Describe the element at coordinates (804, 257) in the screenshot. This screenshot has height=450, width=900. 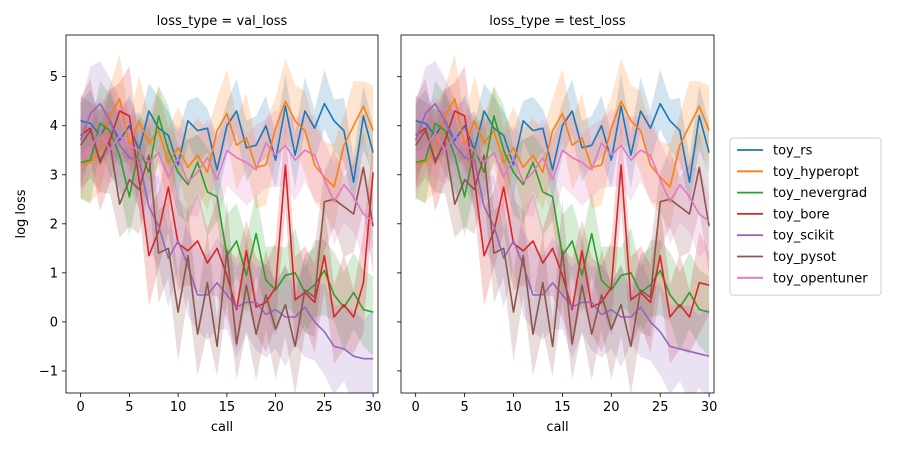
I see `legend-label-toy_pysot: toy_pysot` at that location.